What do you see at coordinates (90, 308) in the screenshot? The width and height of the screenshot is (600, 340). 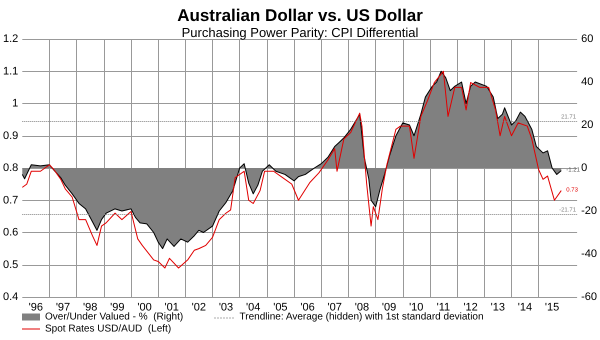 I see `x-tick-label: '98` at bounding box center [90, 308].